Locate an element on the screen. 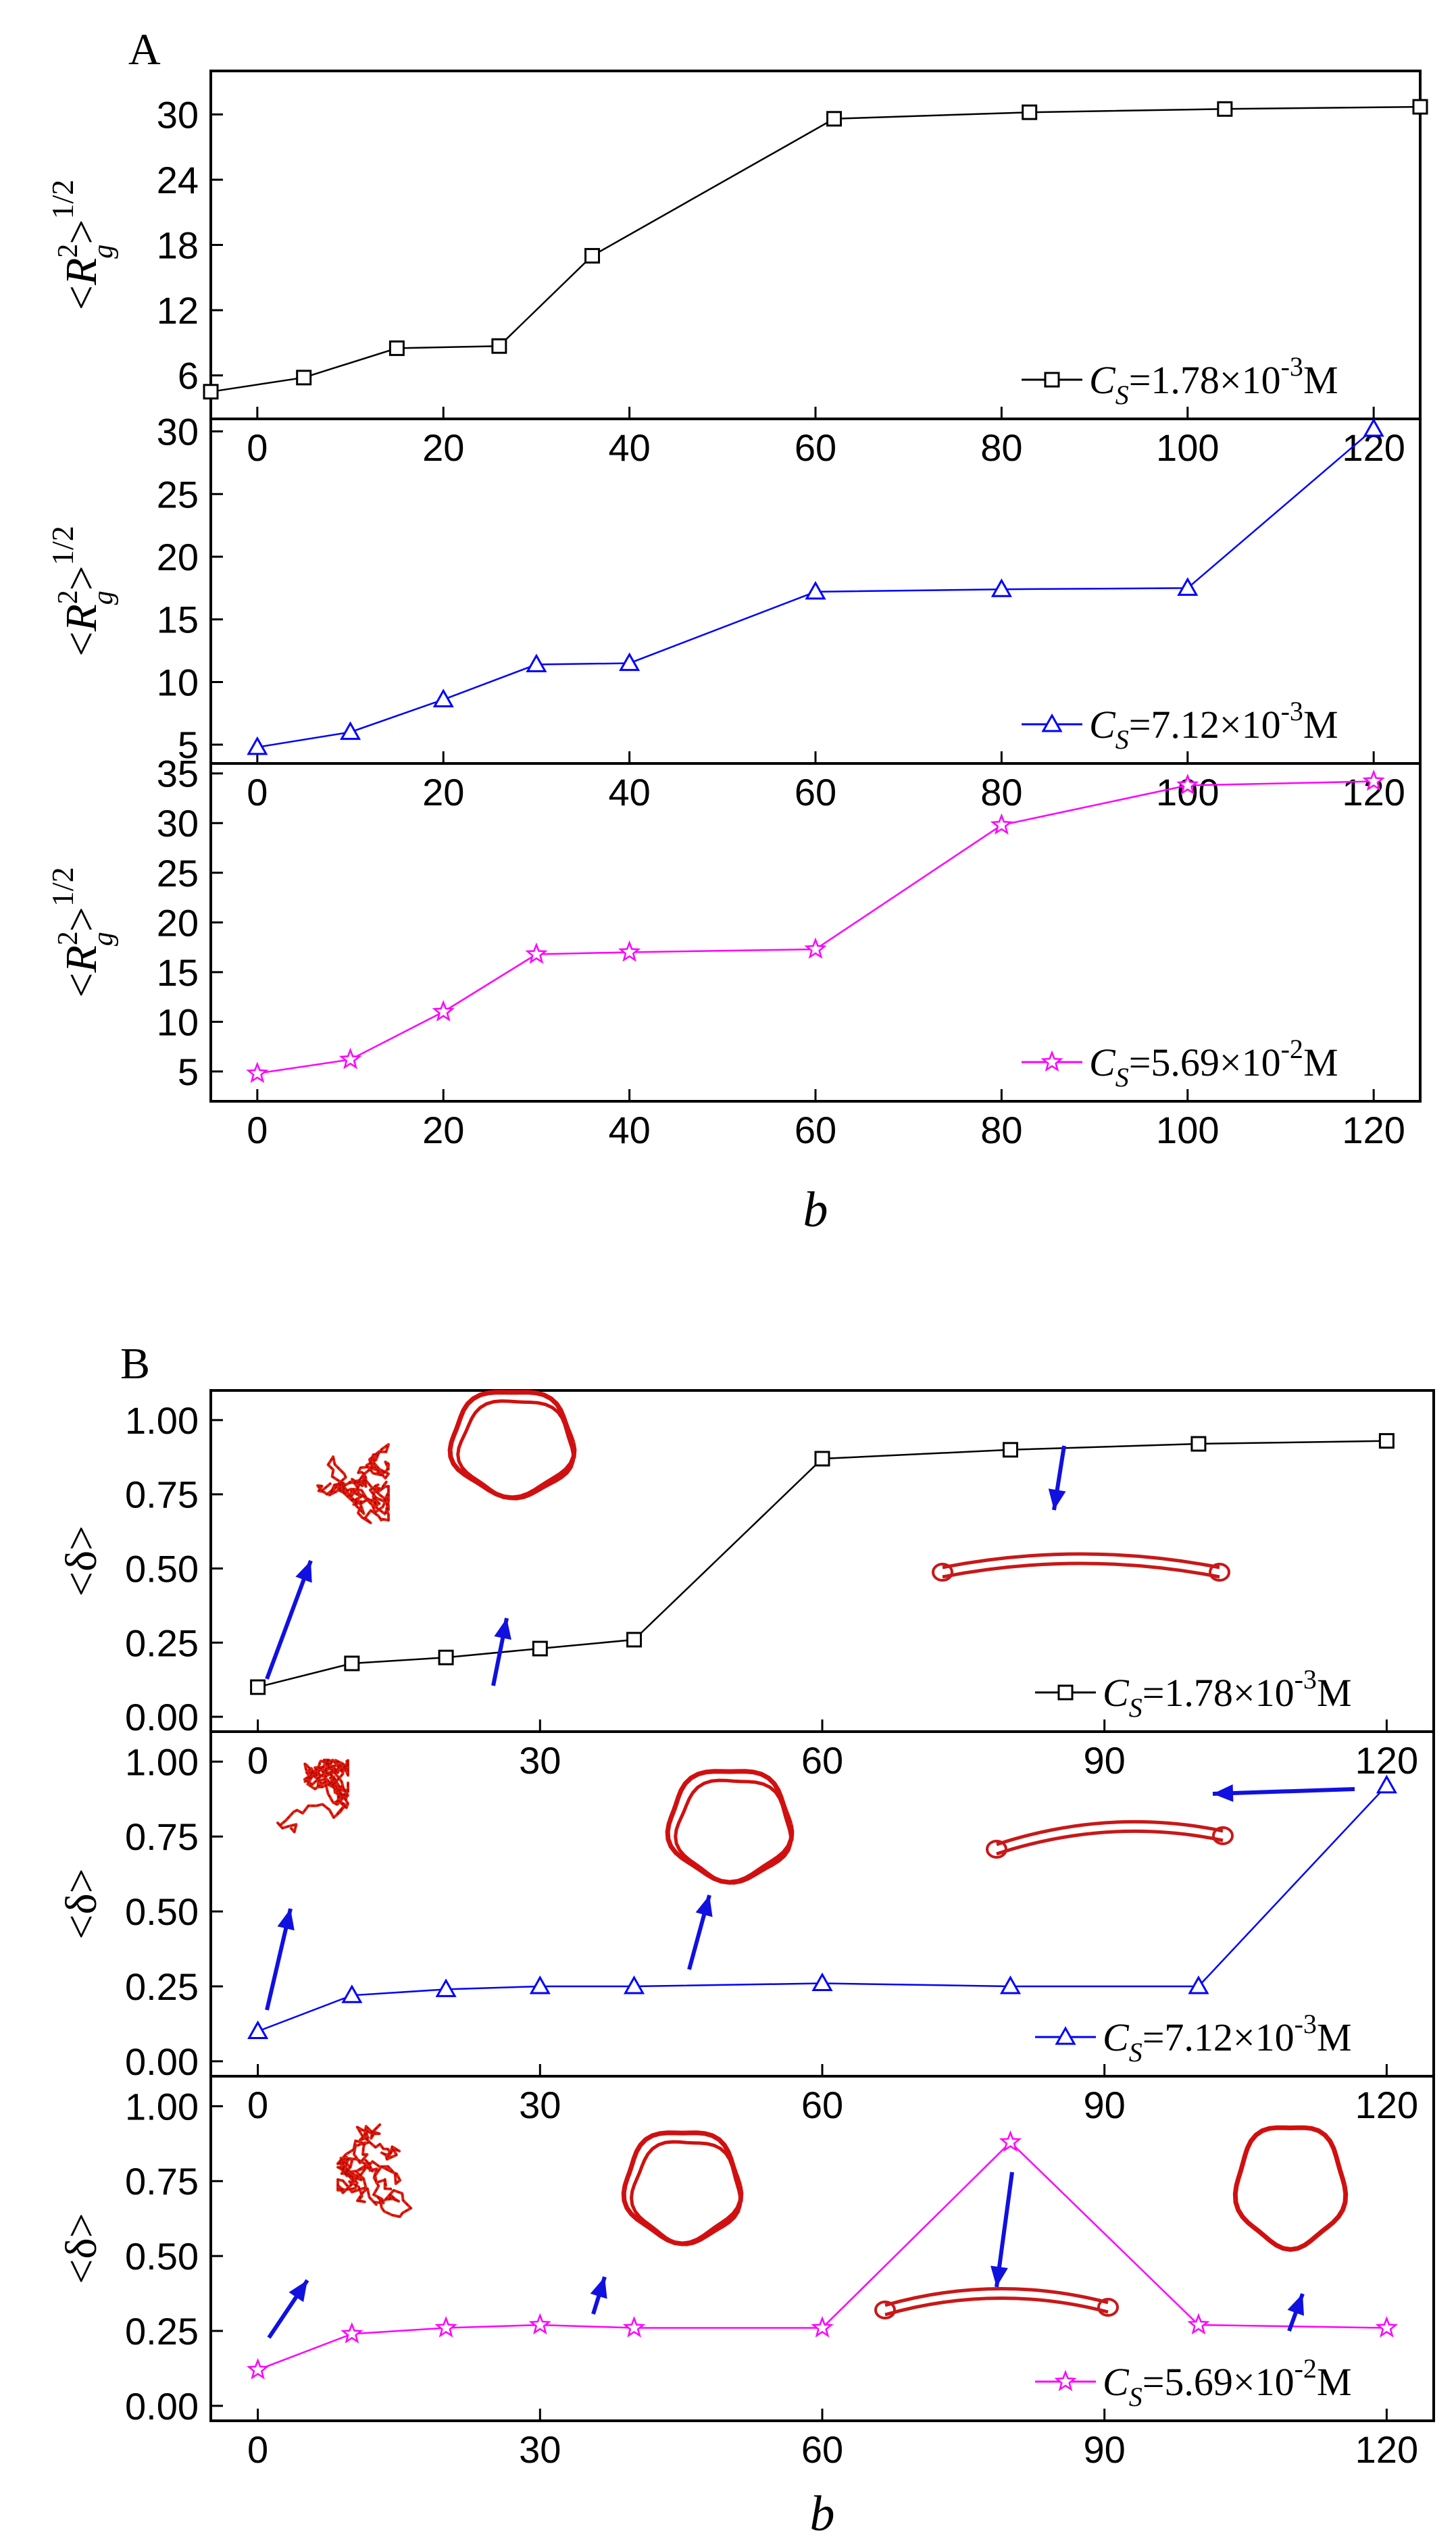  arrow-shaft is located at coordinates (1283, 1791).